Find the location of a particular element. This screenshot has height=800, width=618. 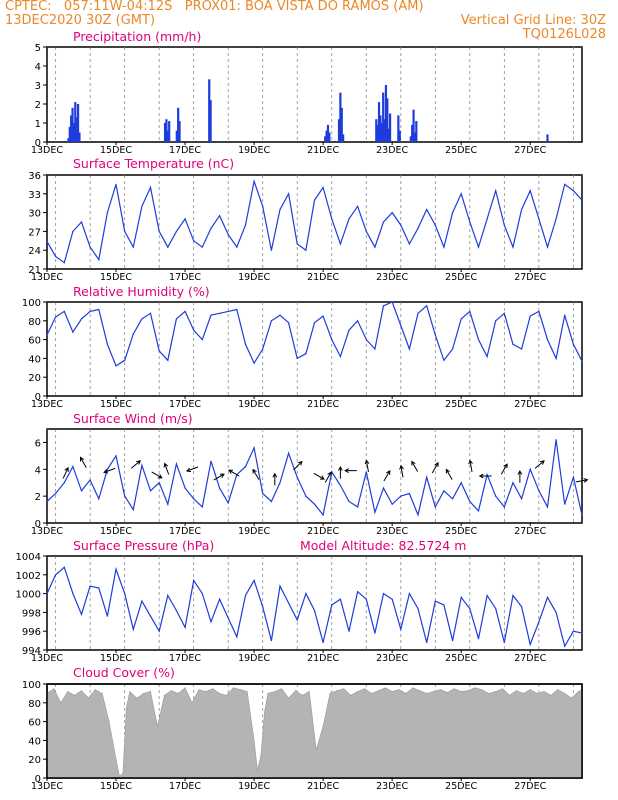

series-line is located at coordinates (314, 607).